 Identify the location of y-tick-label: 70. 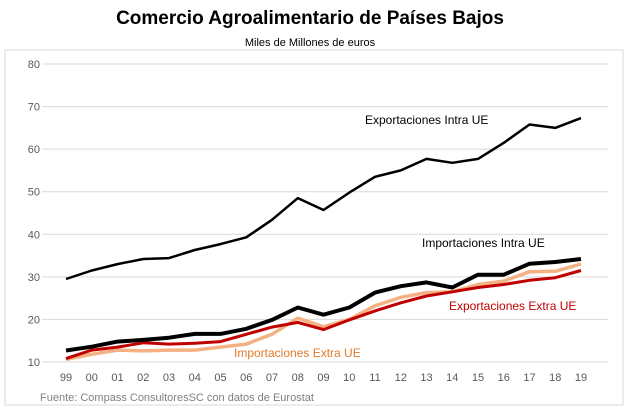
(34, 108).